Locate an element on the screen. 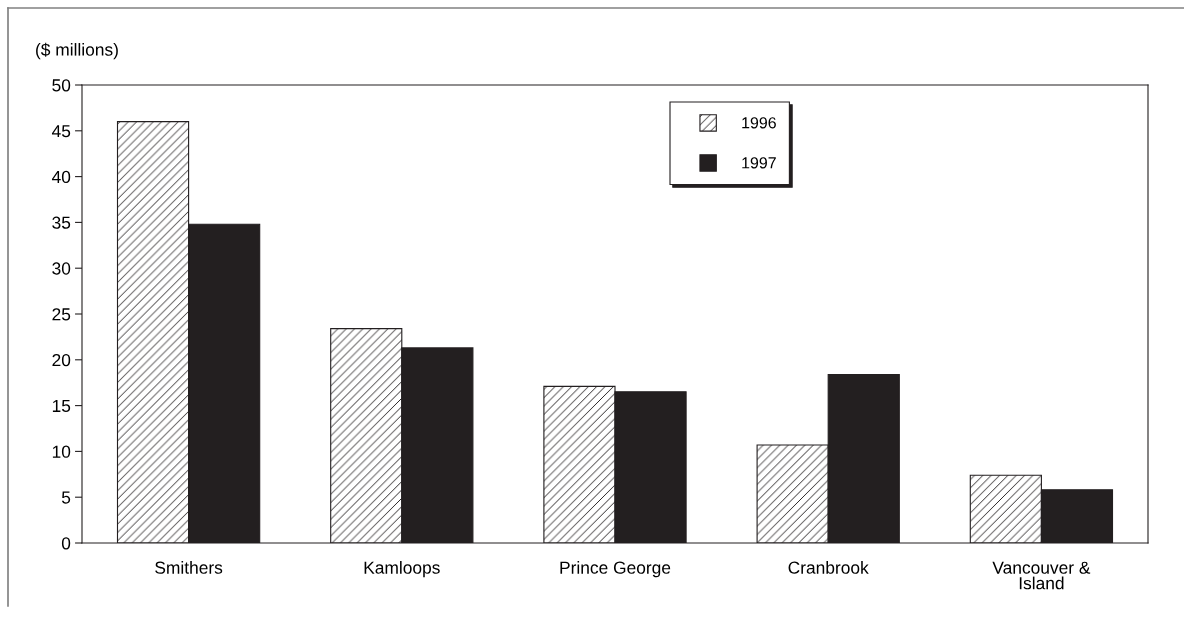 The height and width of the screenshot is (619, 1184). y-tick-label: 25 is located at coordinates (61, 314).